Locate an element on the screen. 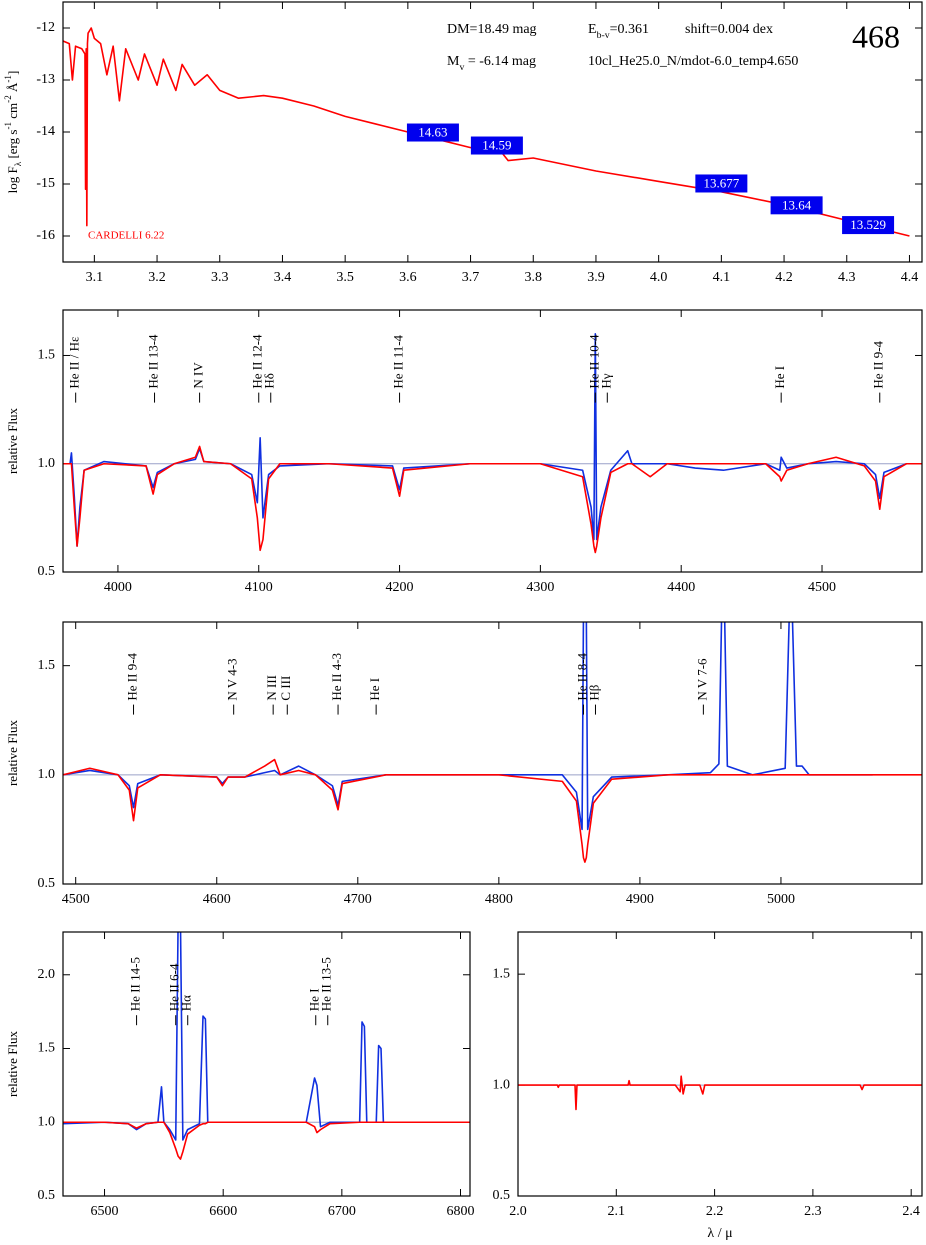  x-tick-label: 2.2 is located at coordinates (715, 1211).